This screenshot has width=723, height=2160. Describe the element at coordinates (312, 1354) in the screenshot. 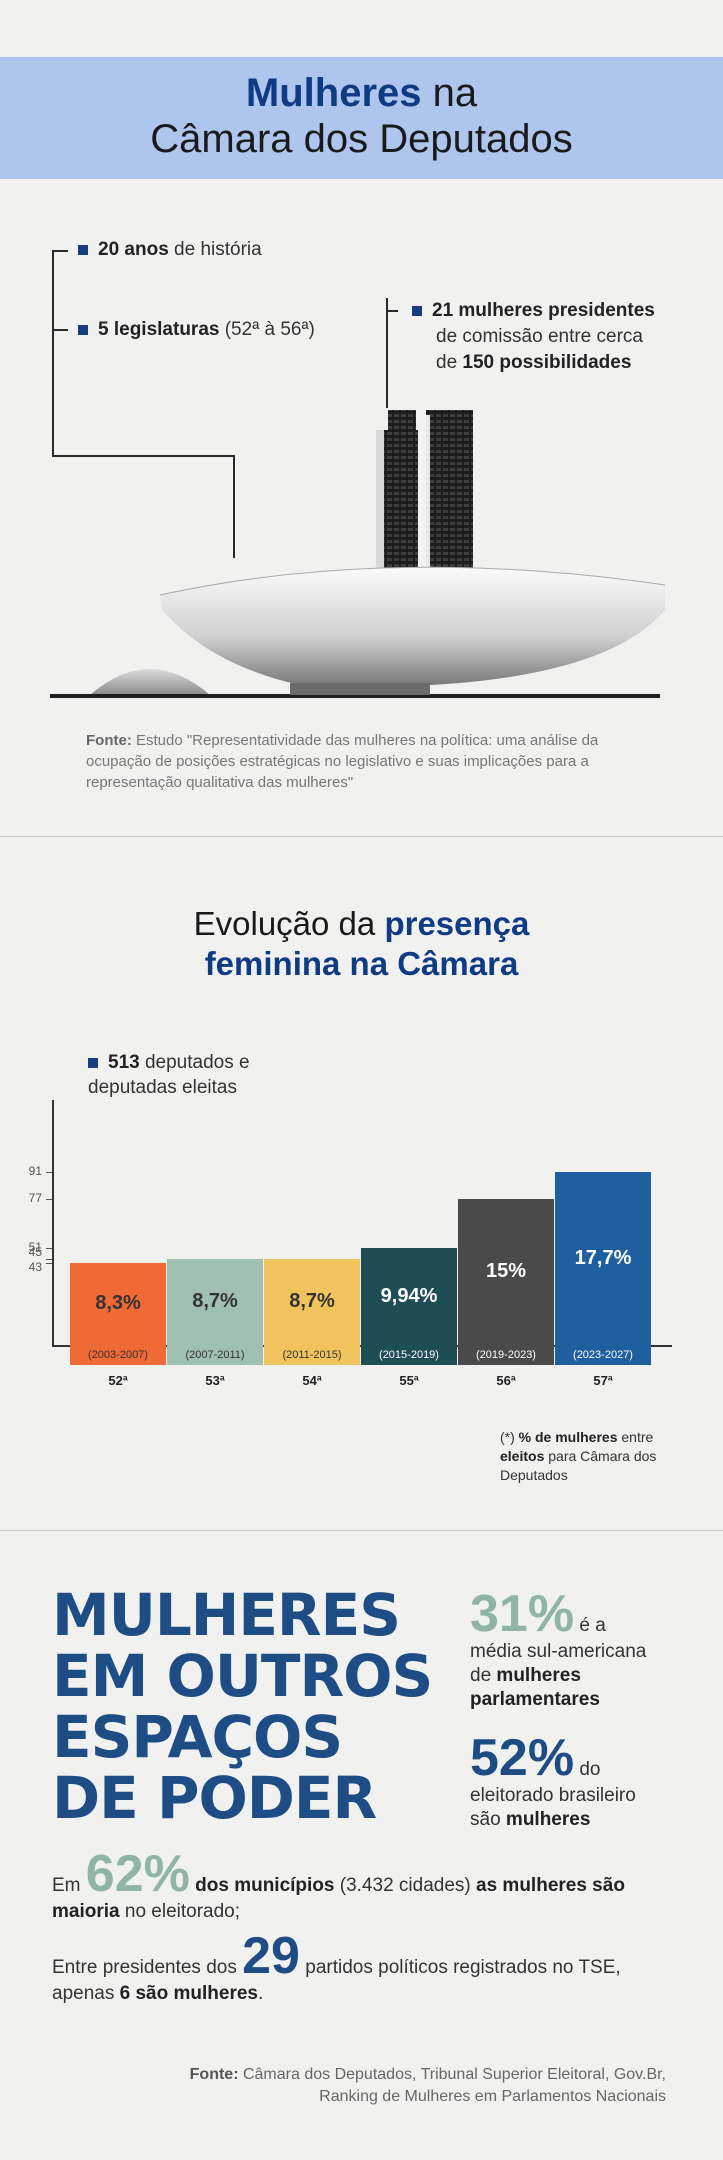

I see `bar-period-label: (2011-2015)` at that location.